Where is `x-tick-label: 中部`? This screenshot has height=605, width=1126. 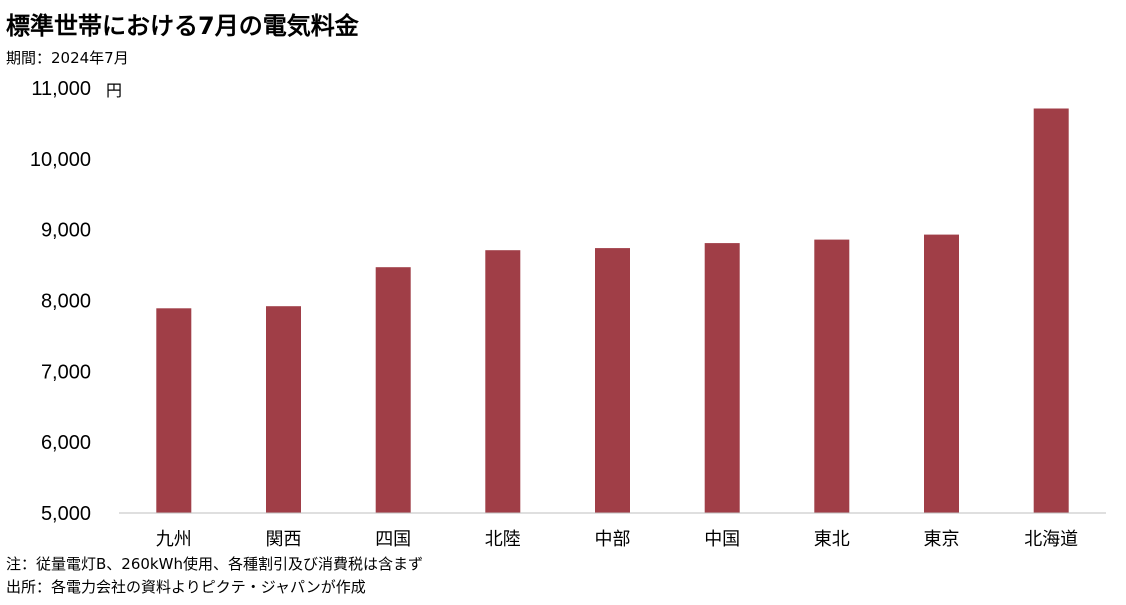
x-tick-label: 中部 is located at coordinates (613, 539).